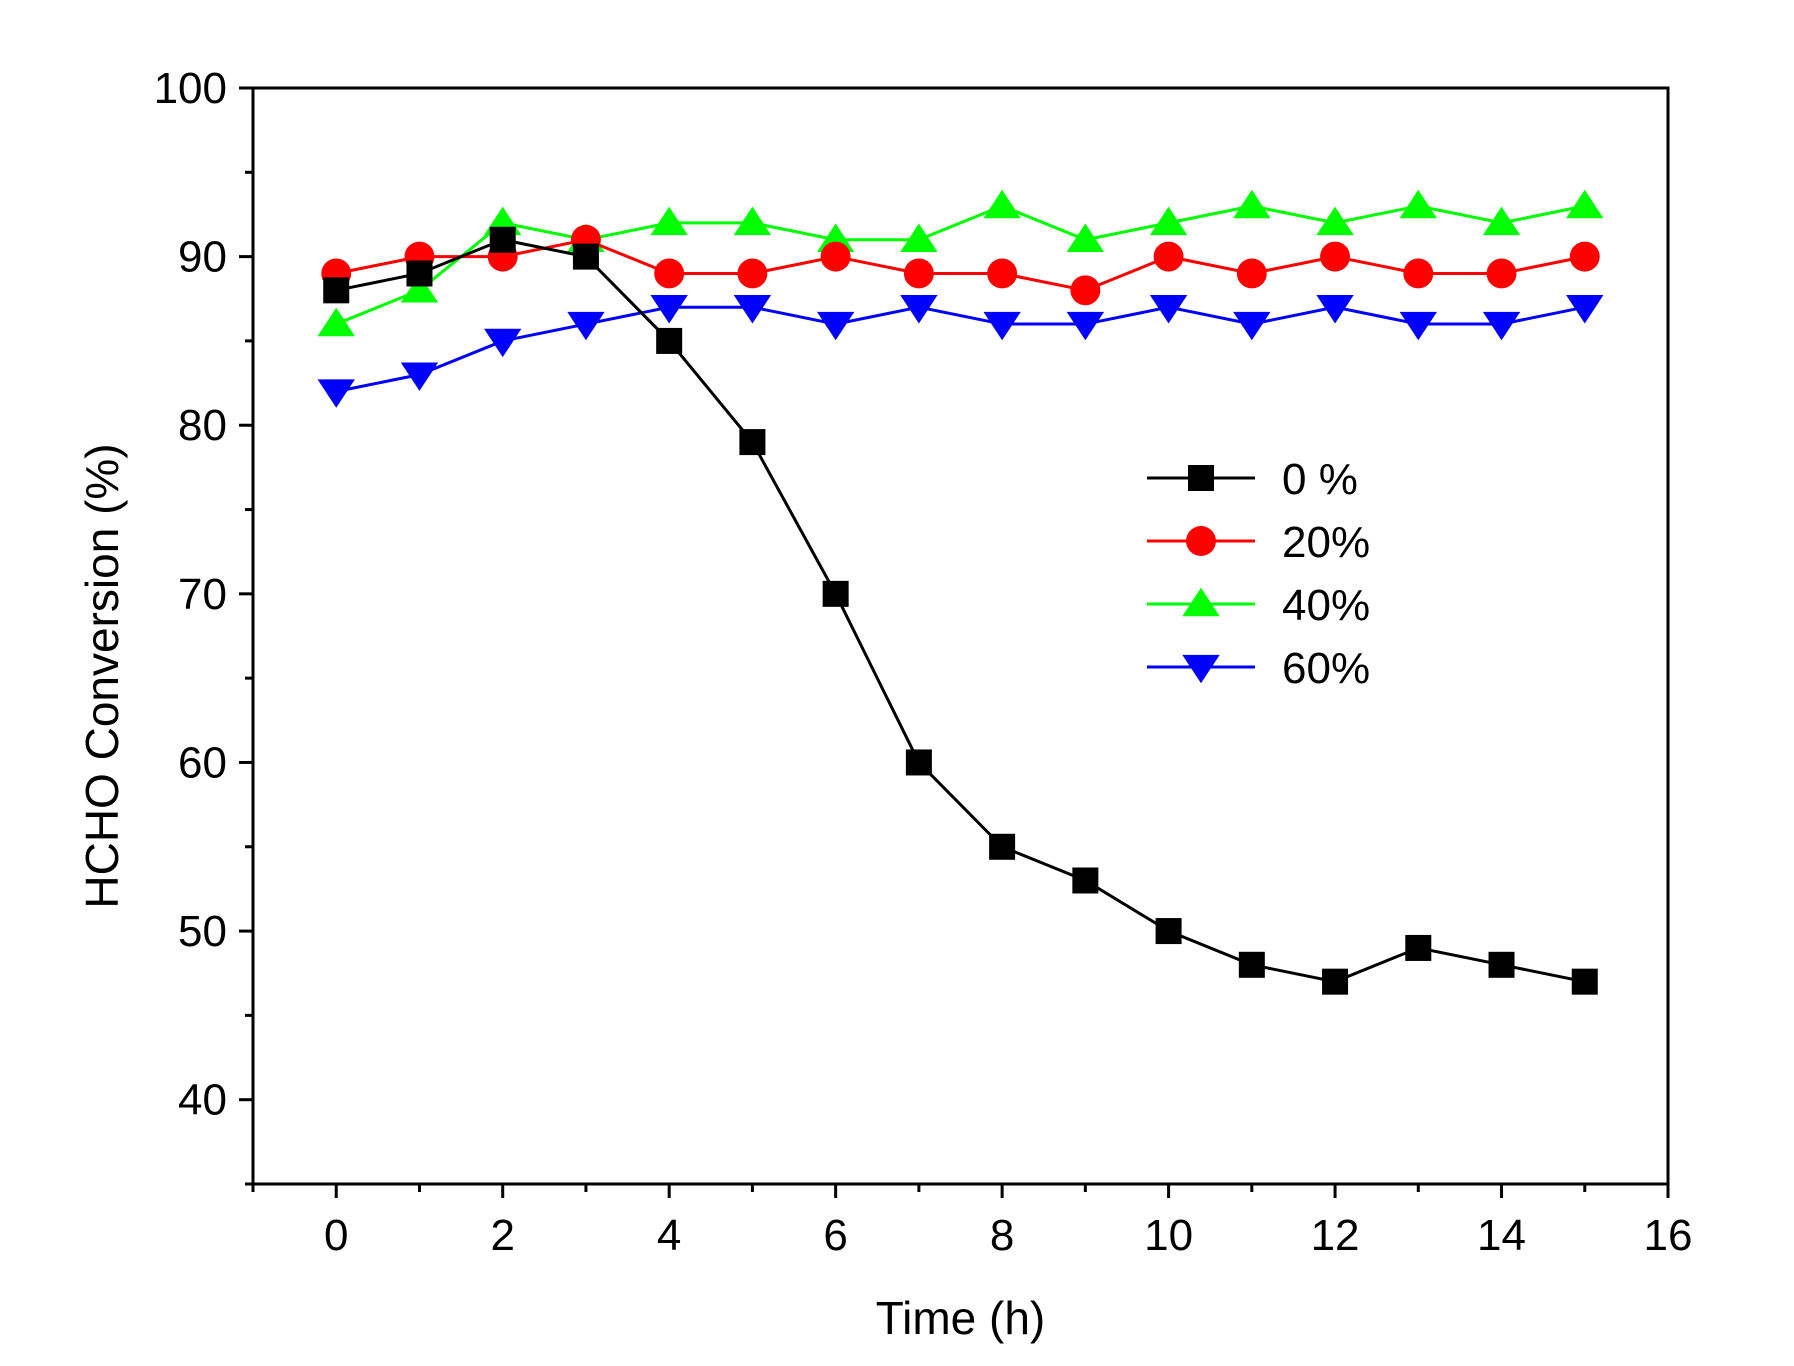  I want to click on legend-label: 60%, so click(1326, 668).